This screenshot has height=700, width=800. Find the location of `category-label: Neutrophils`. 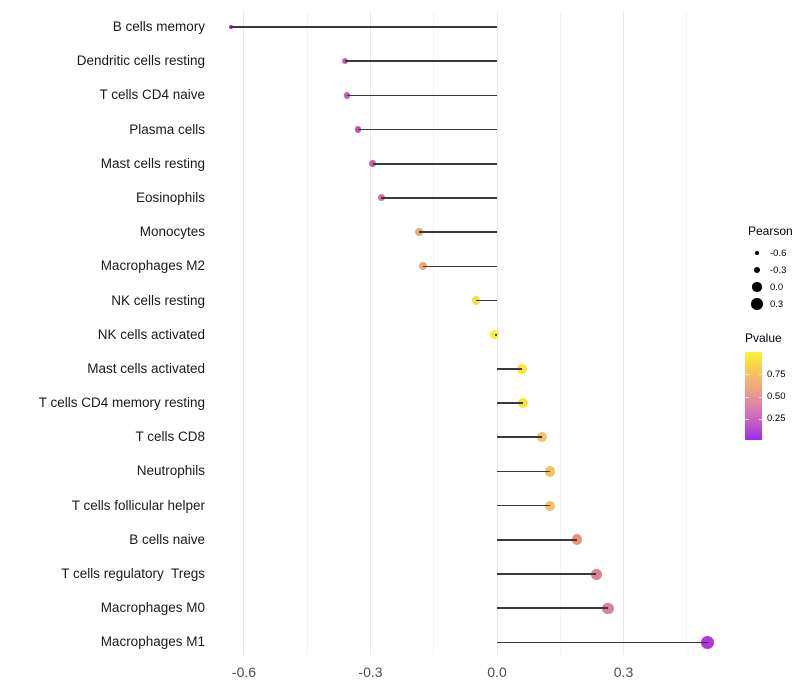

category-label: Neutrophils is located at coordinates (170, 471).